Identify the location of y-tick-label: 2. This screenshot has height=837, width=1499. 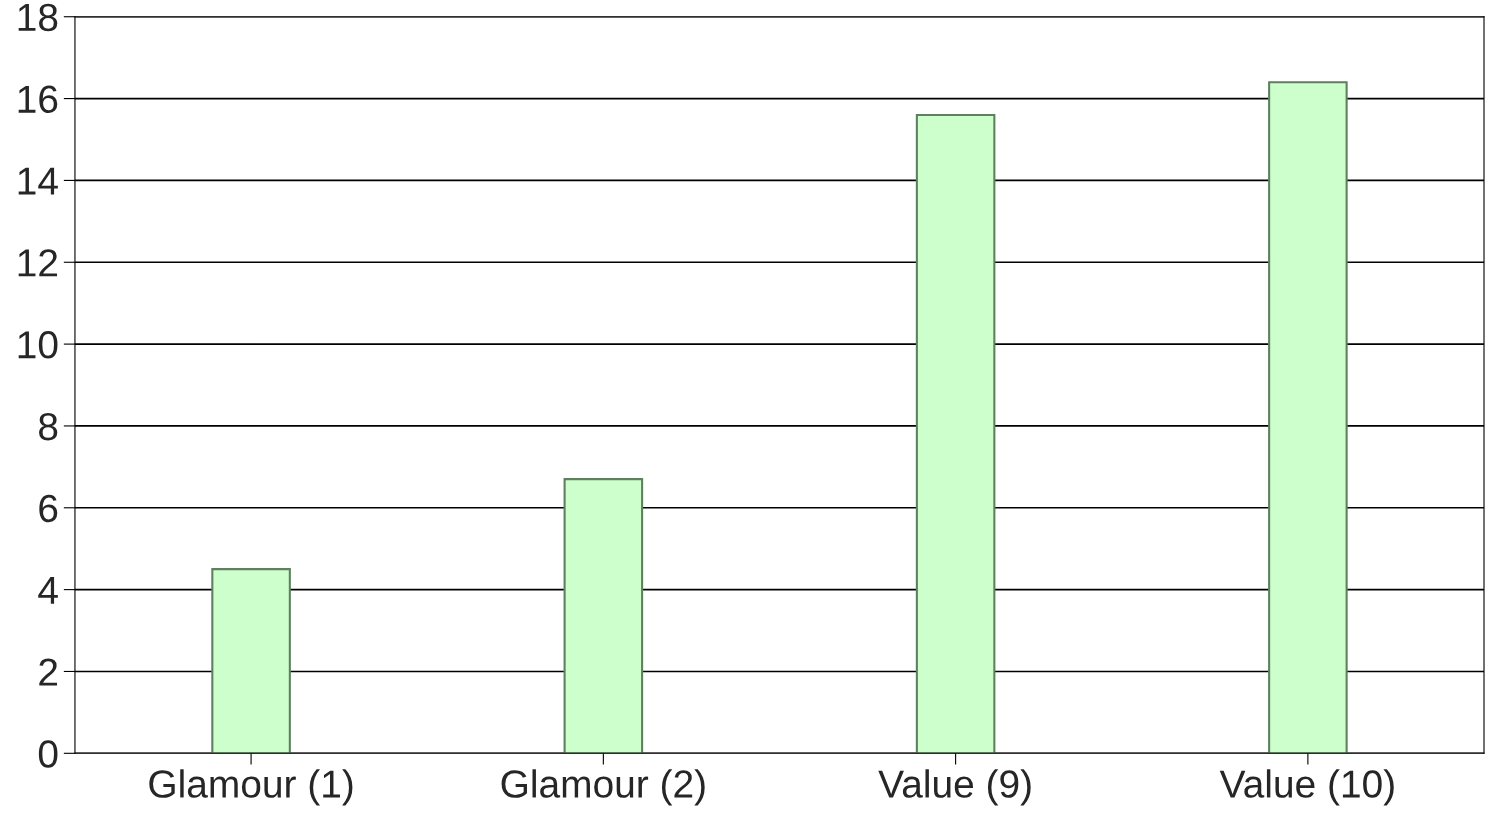
(48, 672).